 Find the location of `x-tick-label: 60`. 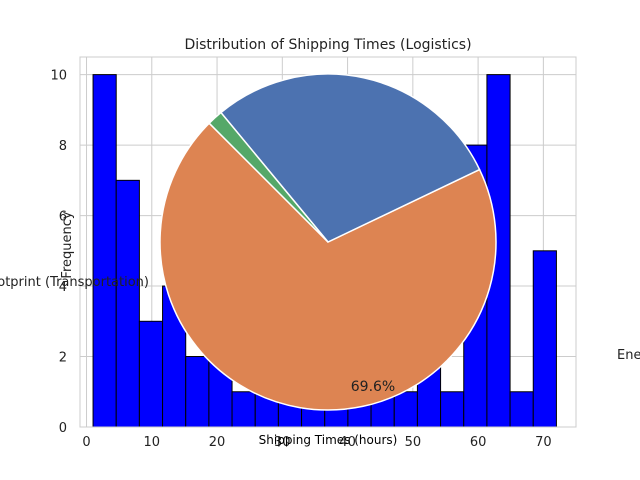

x-tick-label: 60 is located at coordinates (478, 442).